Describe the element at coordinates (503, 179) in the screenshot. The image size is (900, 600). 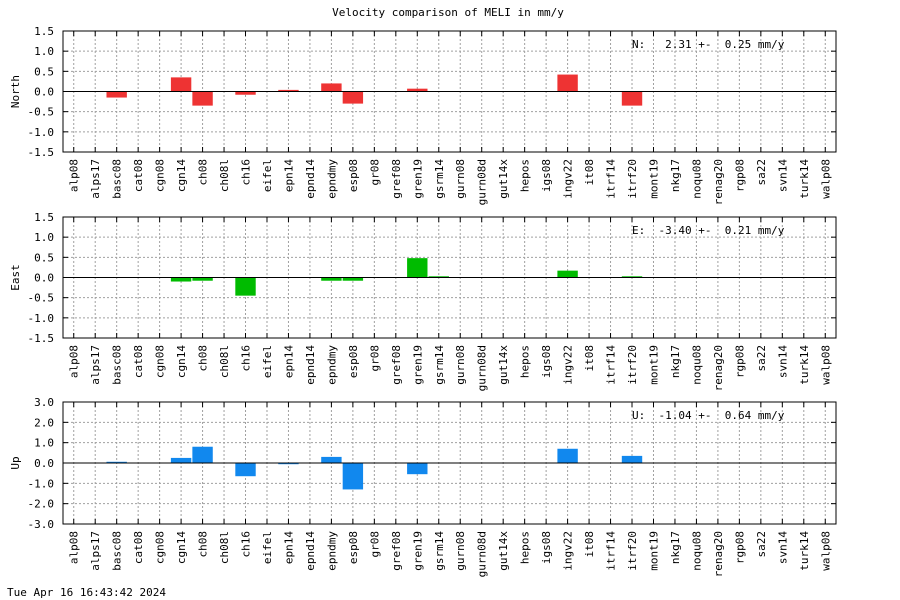
I see `x-tick-label: gut14x` at that location.